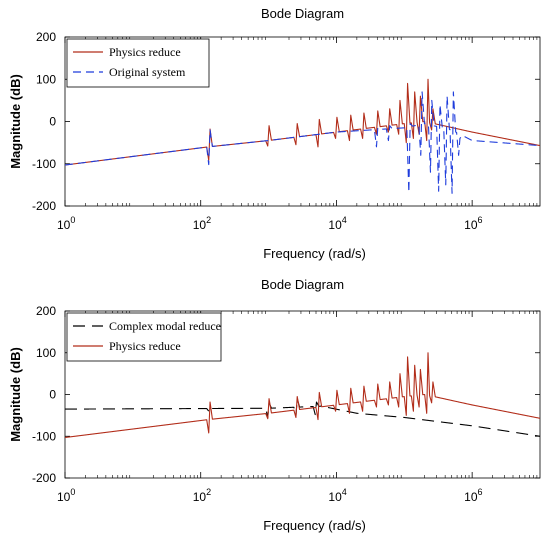  I want to click on legend: Physics reduce Original system, so click(138, 63).